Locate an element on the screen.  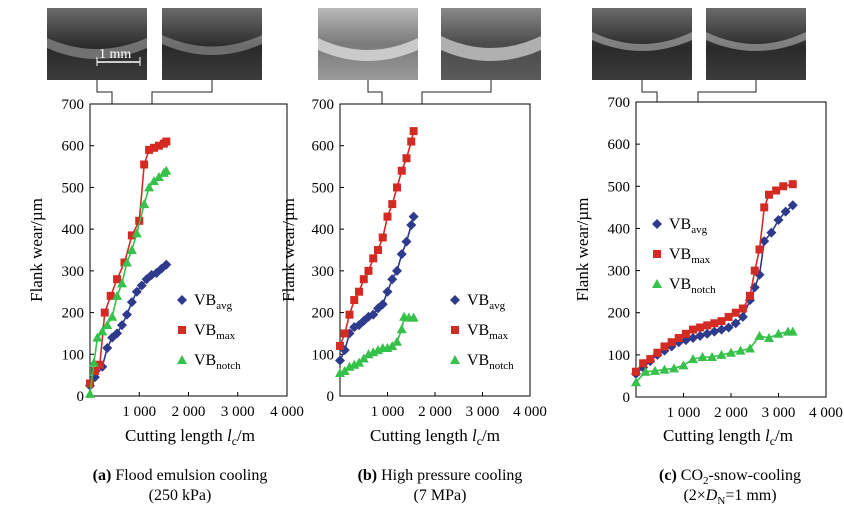
y-tick-label: 100 is located at coordinates (73, 355).